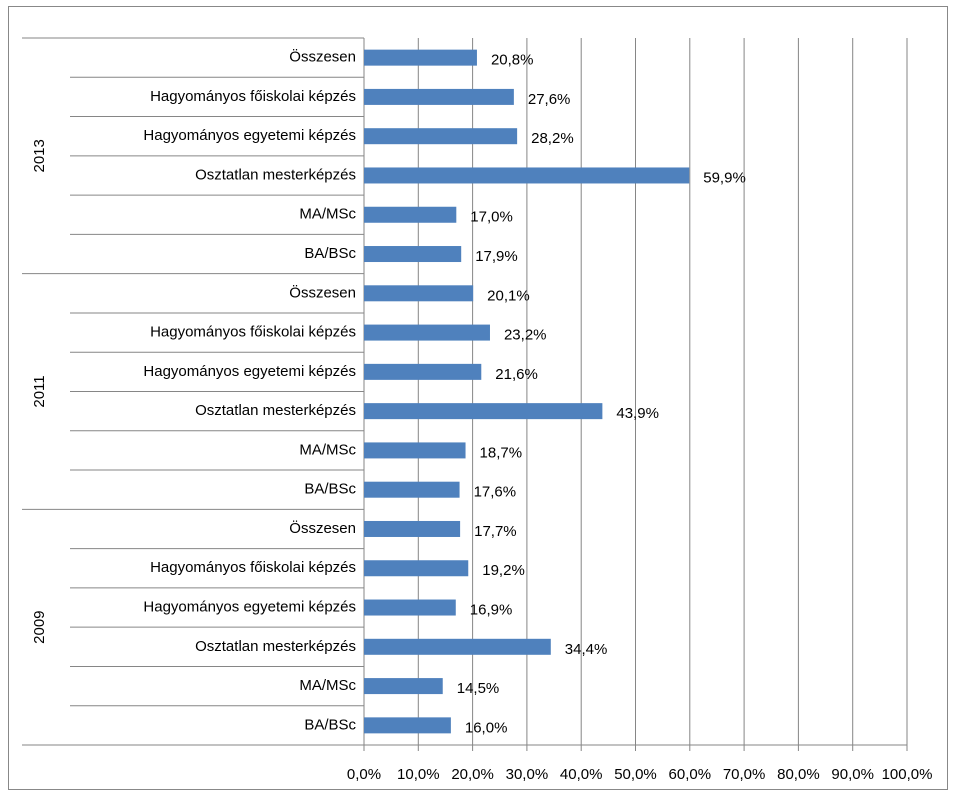 The width and height of the screenshot is (956, 798). What do you see at coordinates (581, 774) in the screenshot?
I see `x-tick-label: 40,0%` at bounding box center [581, 774].